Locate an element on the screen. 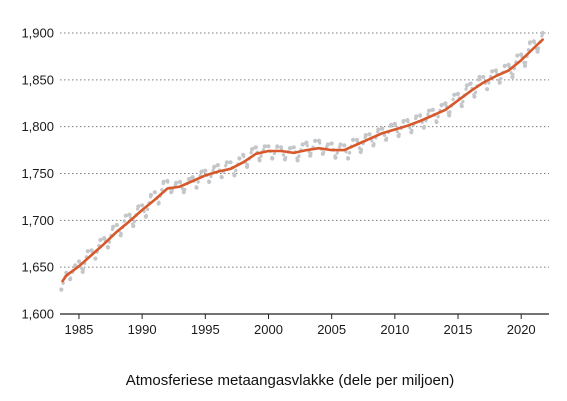  x-tick-label-1985: 1985 is located at coordinates (78, 329).